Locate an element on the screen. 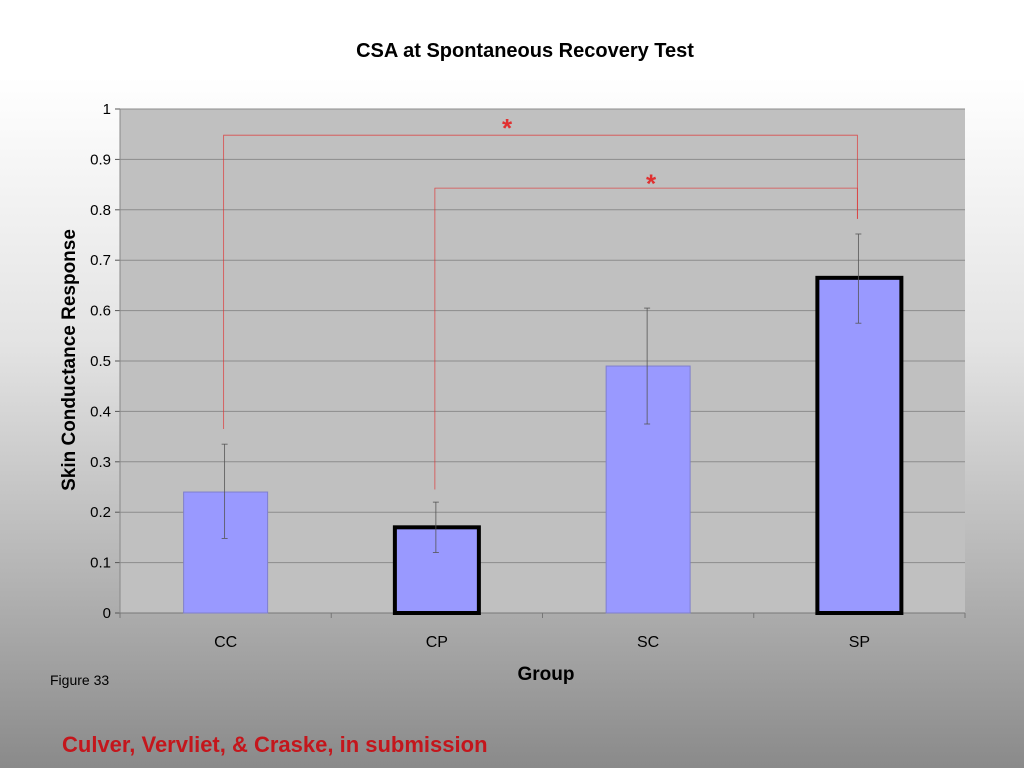 The height and width of the screenshot is (768, 1024). y-tick-label: 0.3 is located at coordinates (100, 462).